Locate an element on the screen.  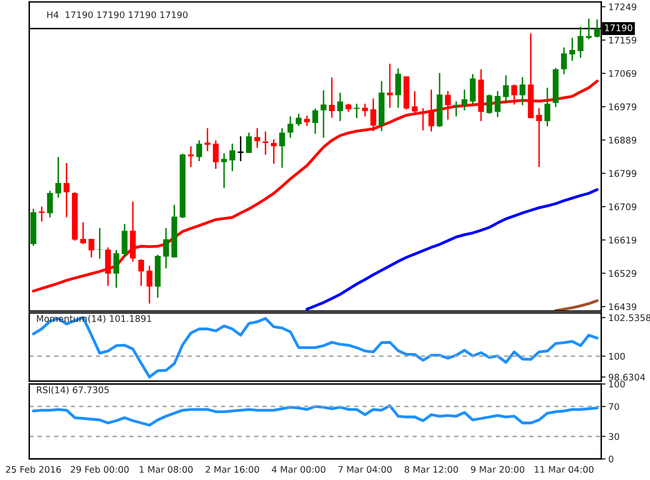
x-tick-label: 9 Mar 20:00 is located at coordinates (497, 469).